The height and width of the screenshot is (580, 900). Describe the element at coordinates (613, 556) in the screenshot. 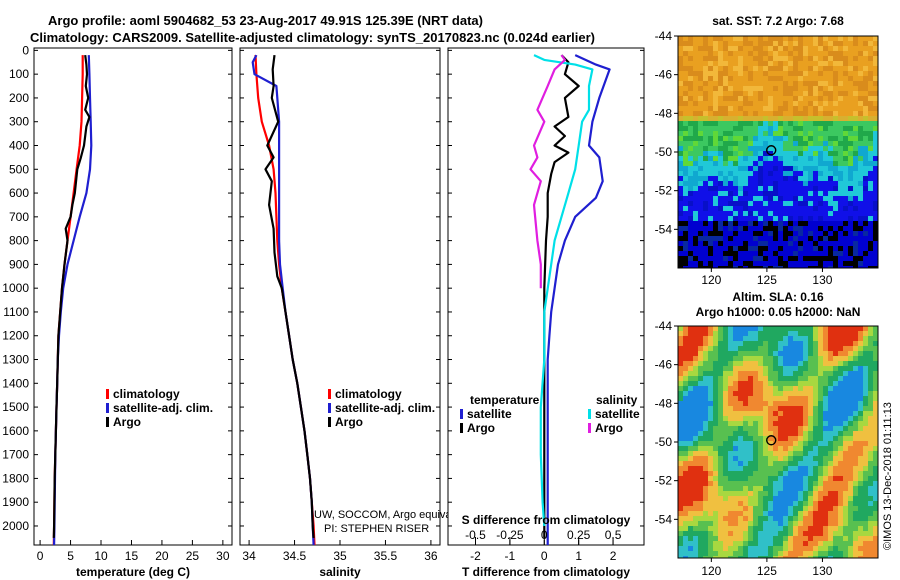

I see `x-tick-label: 2` at that location.